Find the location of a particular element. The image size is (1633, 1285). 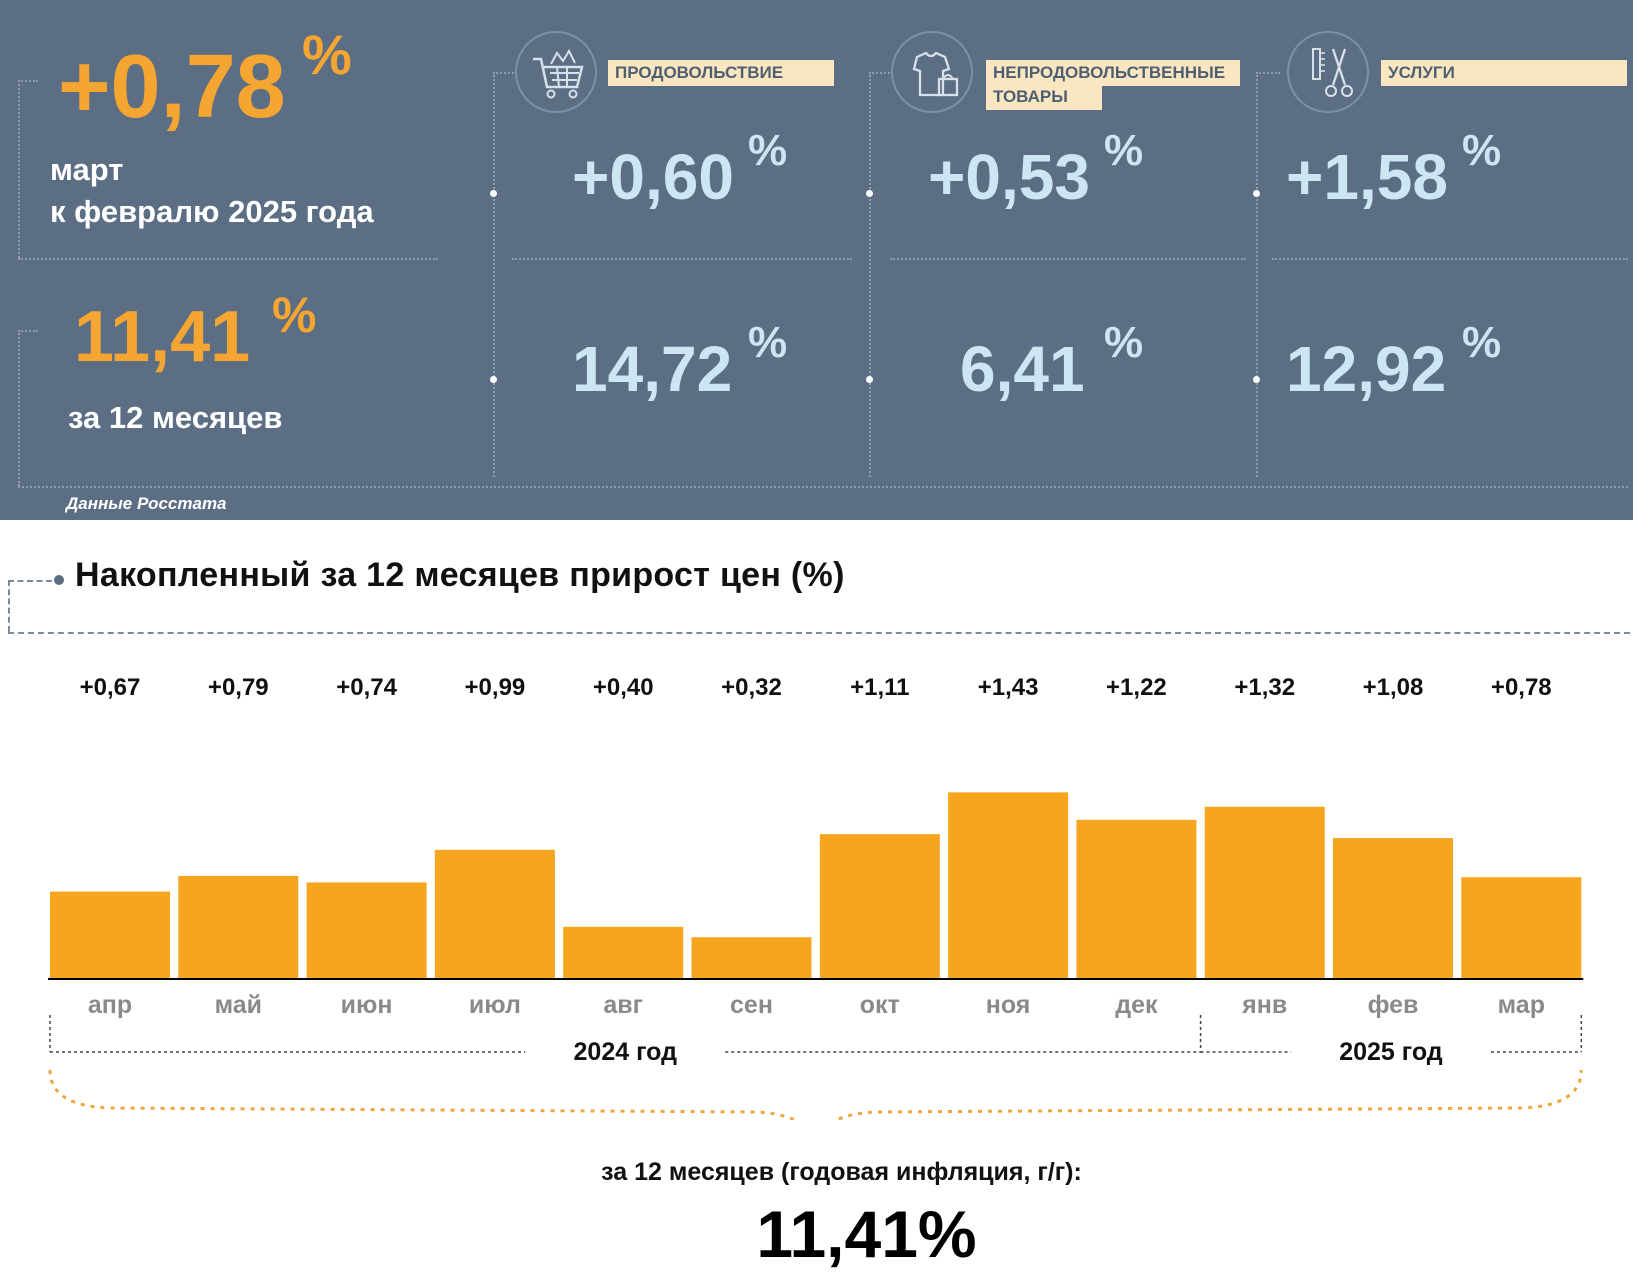

value-label-май: +0,79 is located at coordinates (238, 687).